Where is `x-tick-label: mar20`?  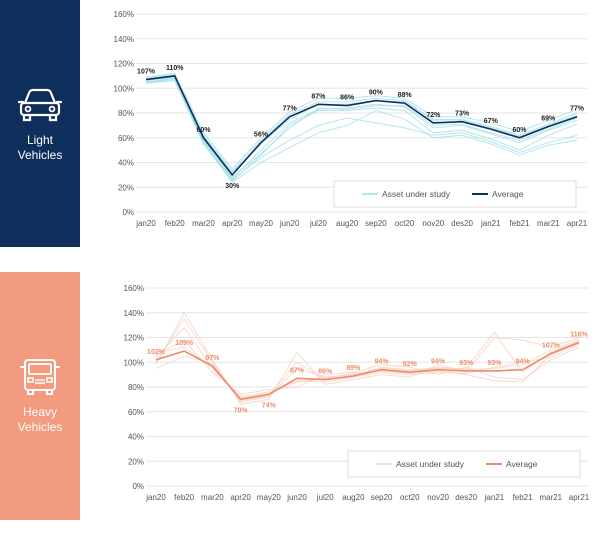 x-tick-label: mar20 is located at coordinates (212, 497).